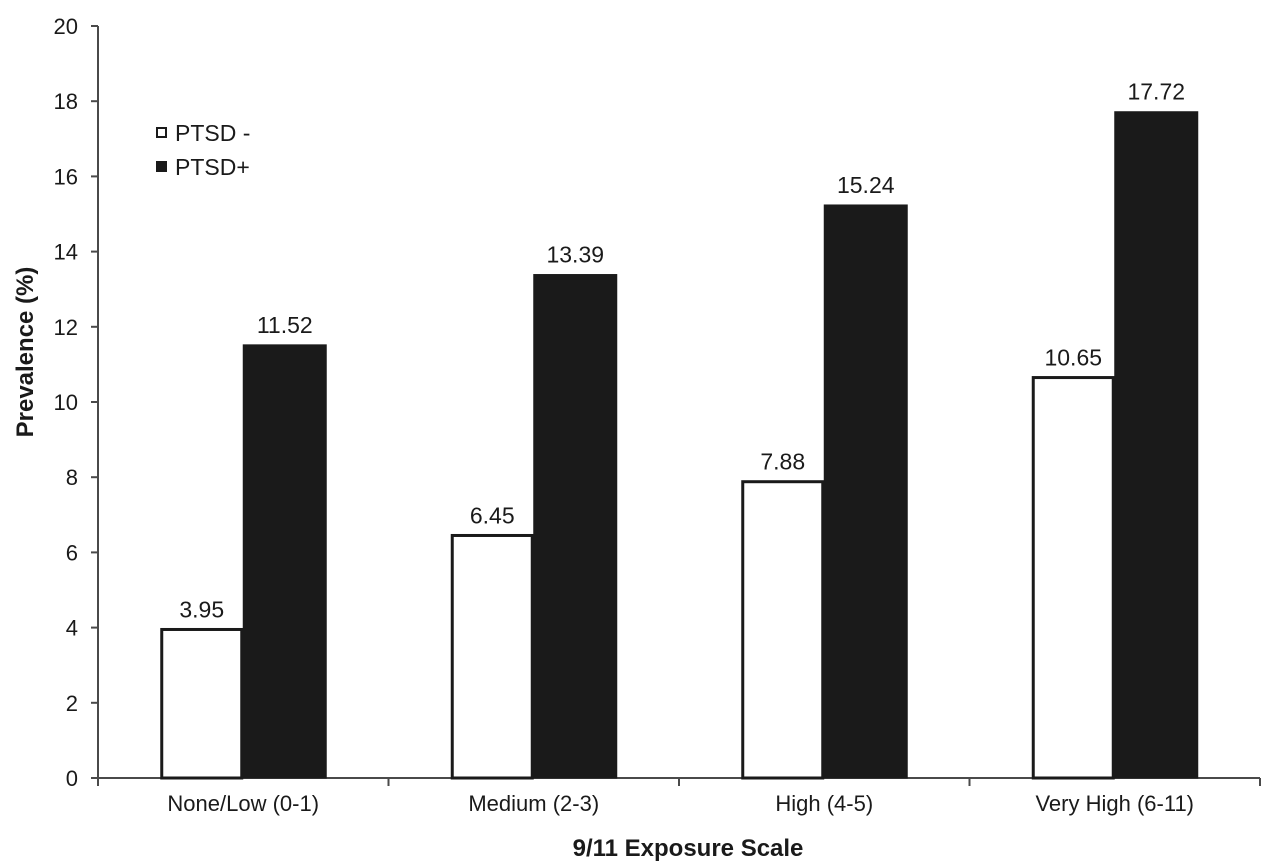 This screenshot has height=866, width=1269. I want to click on y-tick-label: 12, so click(66, 327).